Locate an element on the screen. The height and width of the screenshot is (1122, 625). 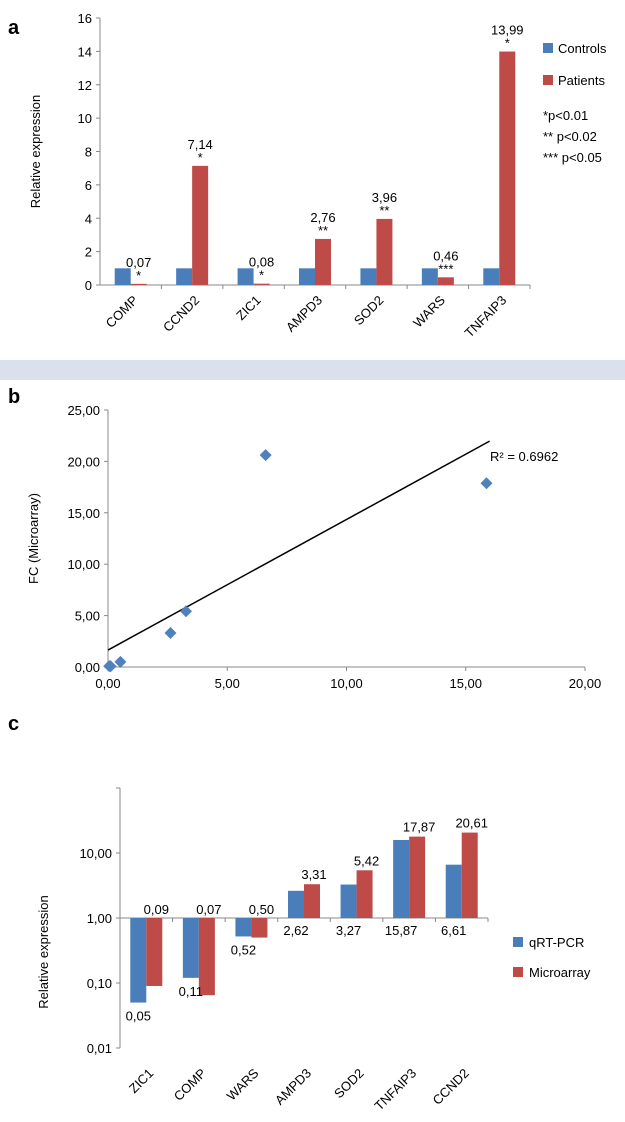
data-label: 13,99 is located at coordinates (507, 30).